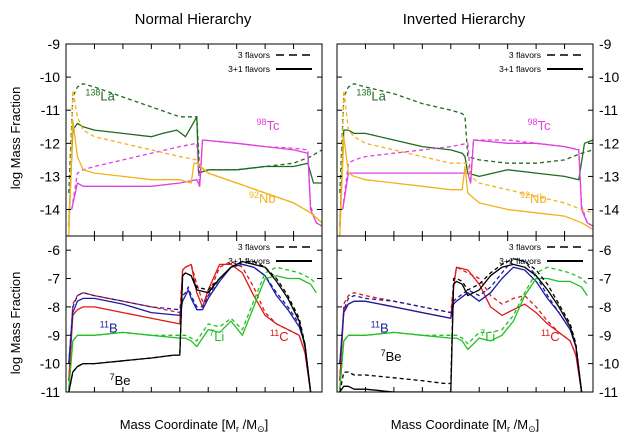  I want to click on series-Li-solid, so click(463, 333).